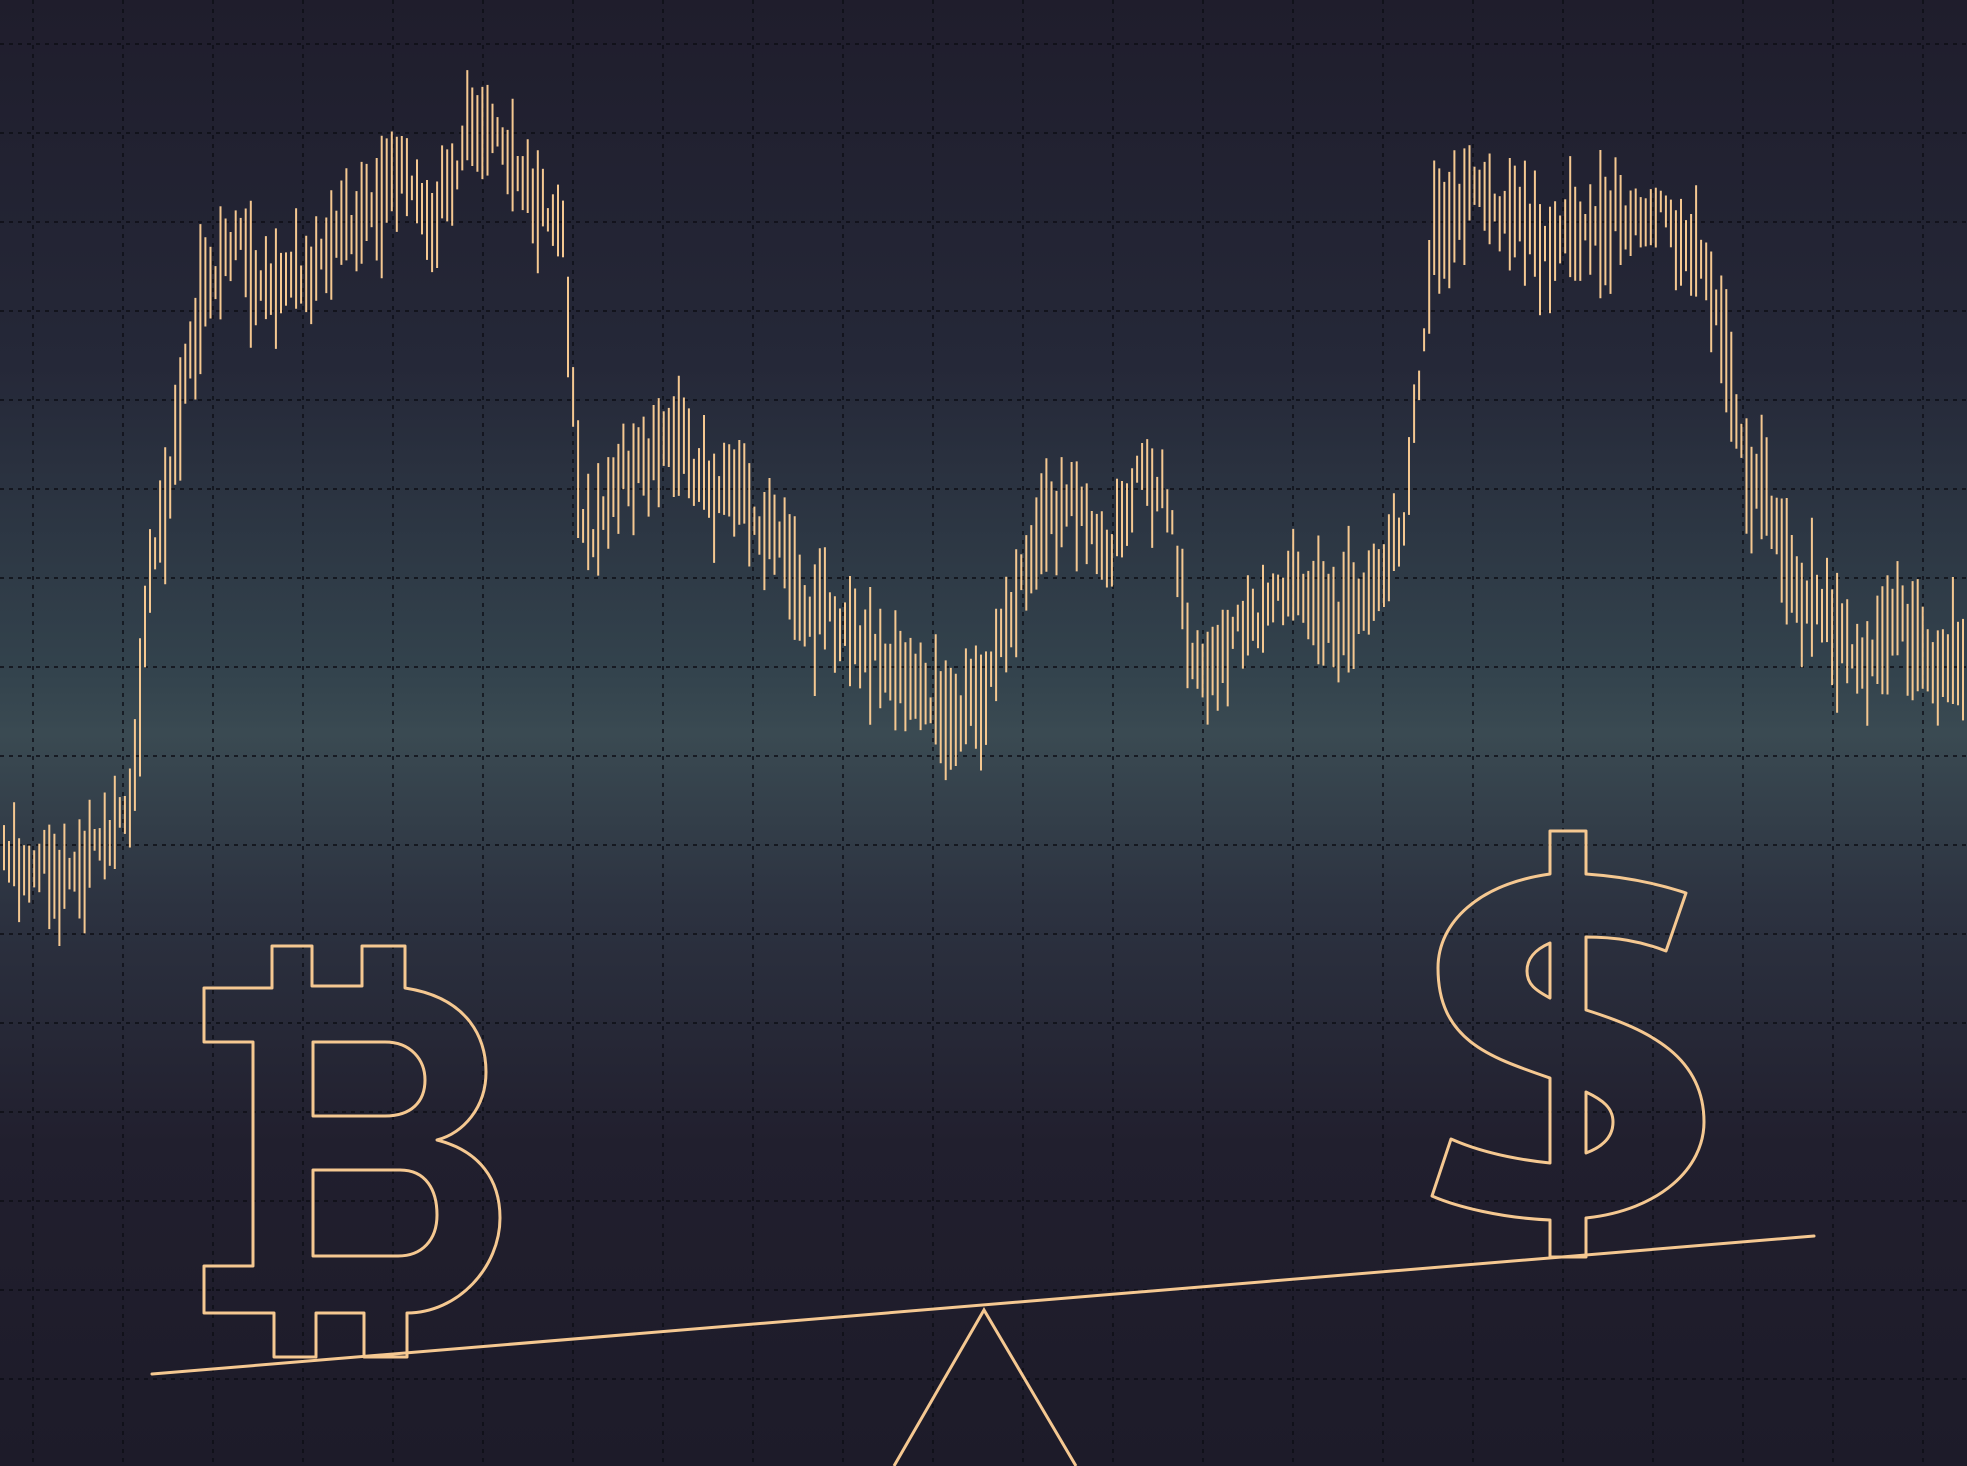 The image size is (1967, 1466). Describe the element at coordinates (985, 1386) in the screenshot. I see `seesaw-fulcrum` at that location.